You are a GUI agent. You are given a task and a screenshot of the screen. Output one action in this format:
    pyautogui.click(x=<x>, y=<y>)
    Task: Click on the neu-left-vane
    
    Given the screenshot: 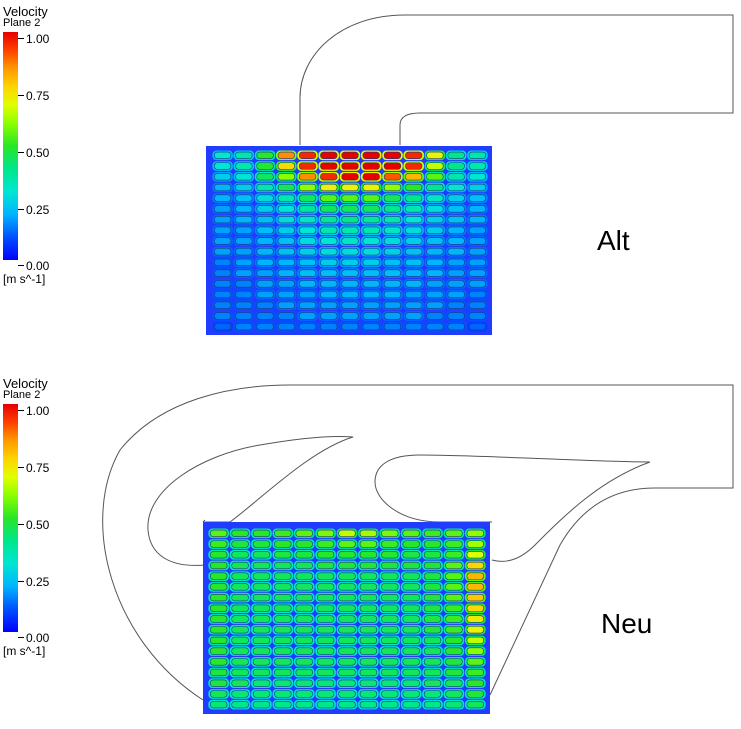 What is the action you would take?
    pyautogui.click(x=250, y=500)
    